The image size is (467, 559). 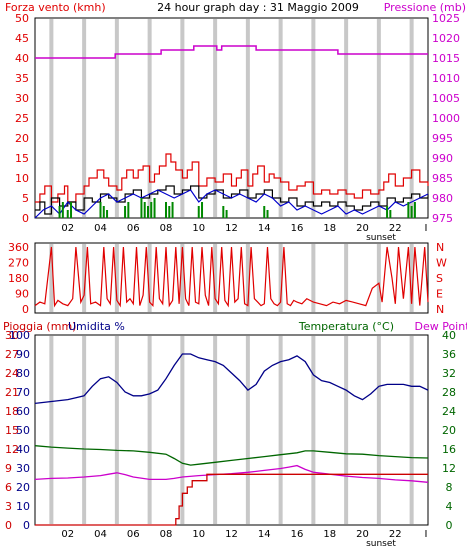 I want to click on direction-degree-tick: 90, so click(x=22, y=294).